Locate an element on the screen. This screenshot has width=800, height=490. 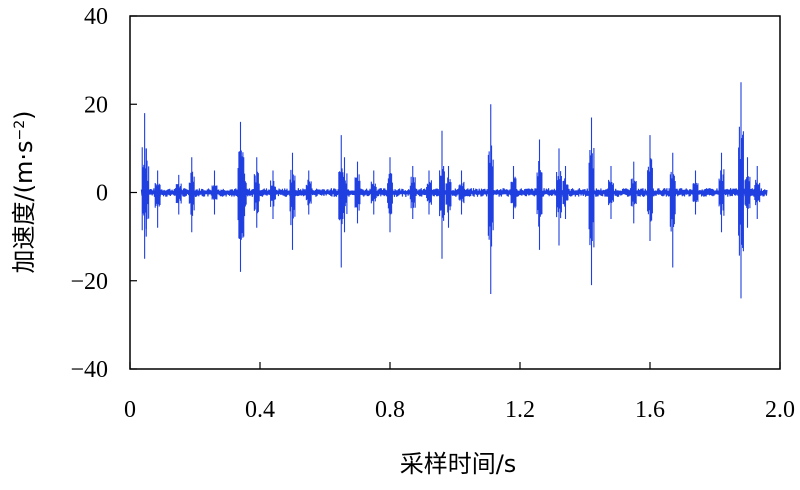
y-ticks: 40 20 0 −20 −40 is located at coordinates (103, 193).